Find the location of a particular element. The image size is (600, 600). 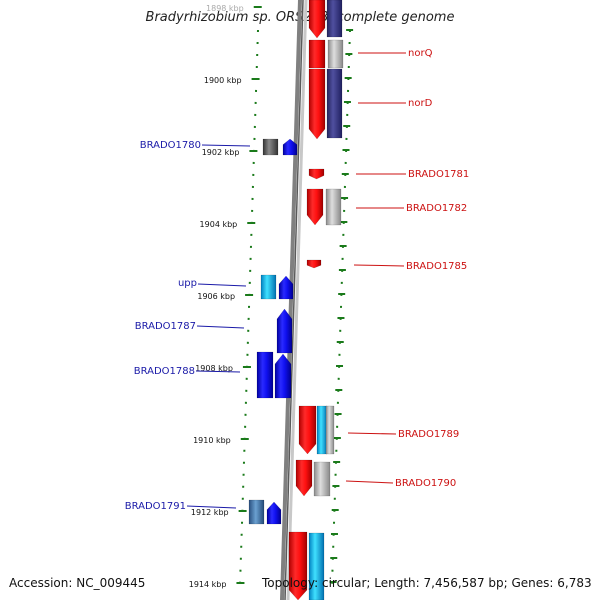

scale-tick-label: 1908 kbp is located at coordinates (214, 368).